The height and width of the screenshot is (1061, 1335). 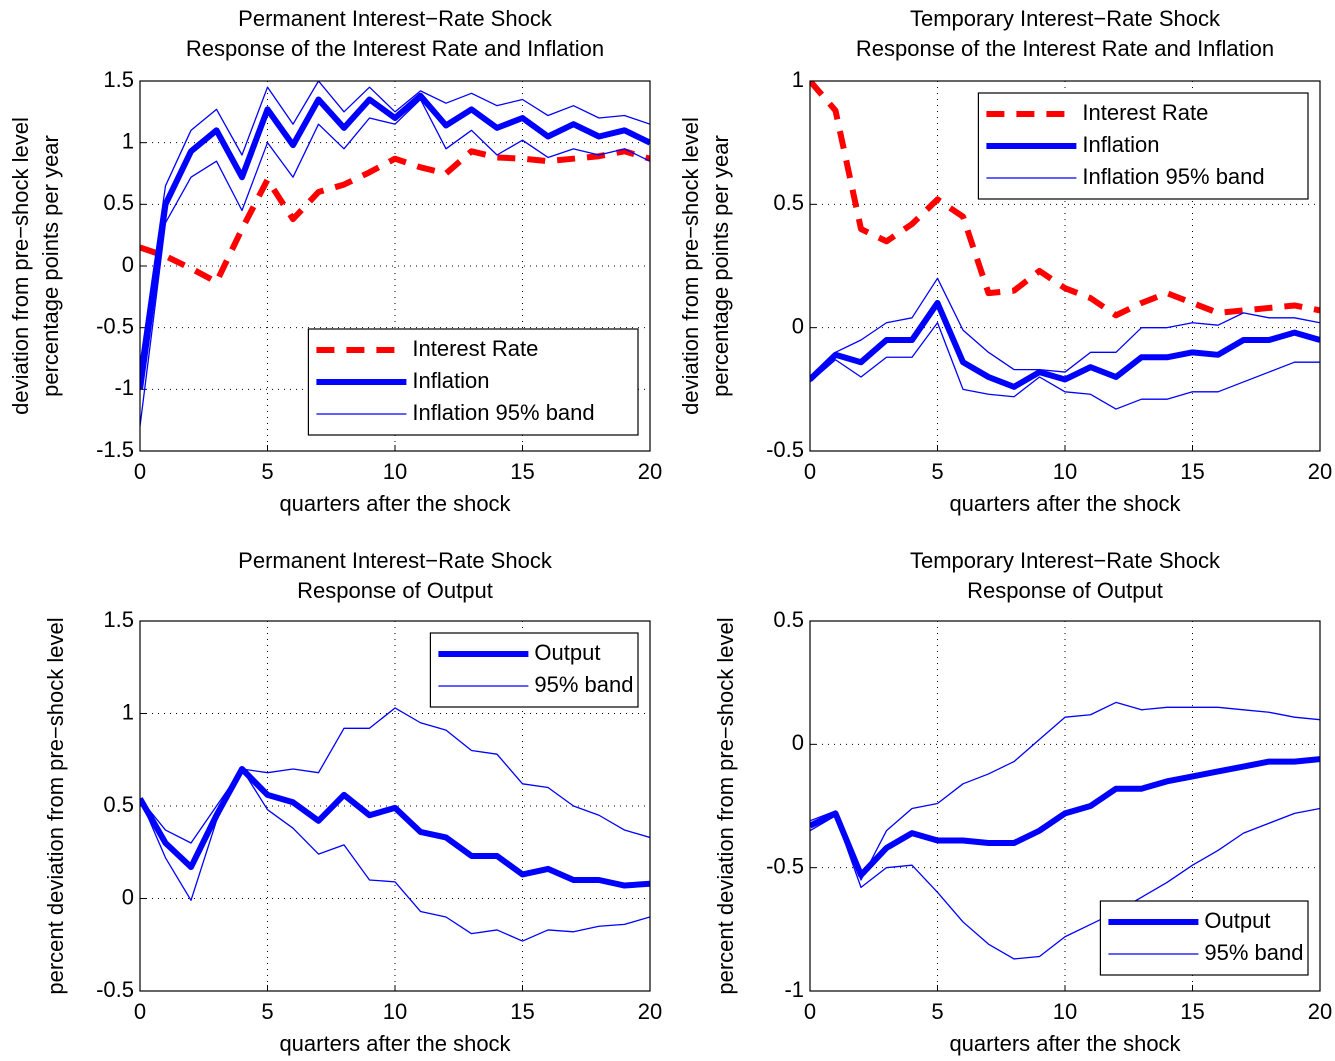 What do you see at coordinates (115, 449) in the screenshot?
I see `y-tick-label: -1.5` at bounding box center [115, 449].